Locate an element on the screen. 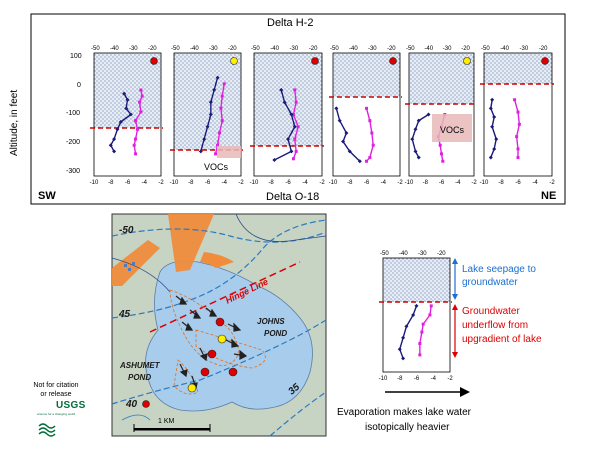  caption-line: isotopically heavier is located at coordinates (407, 427).